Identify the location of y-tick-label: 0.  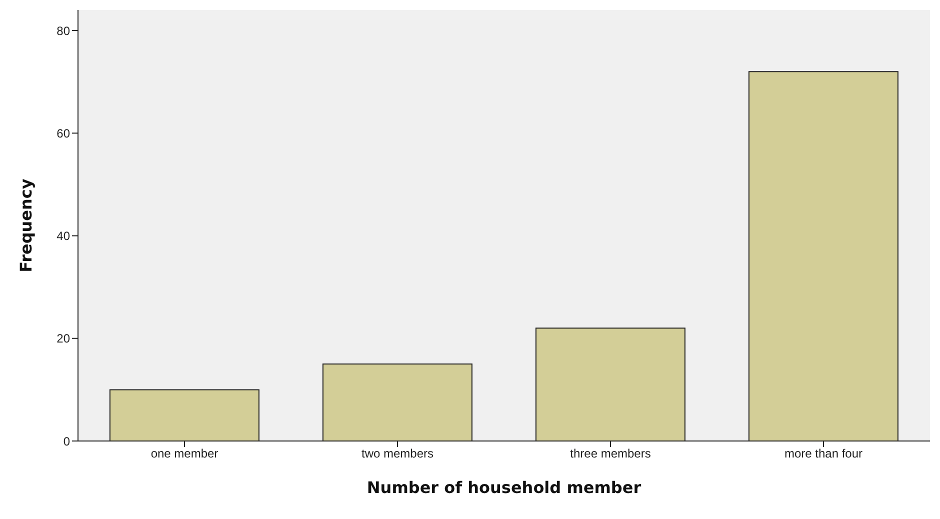
(66, 441).